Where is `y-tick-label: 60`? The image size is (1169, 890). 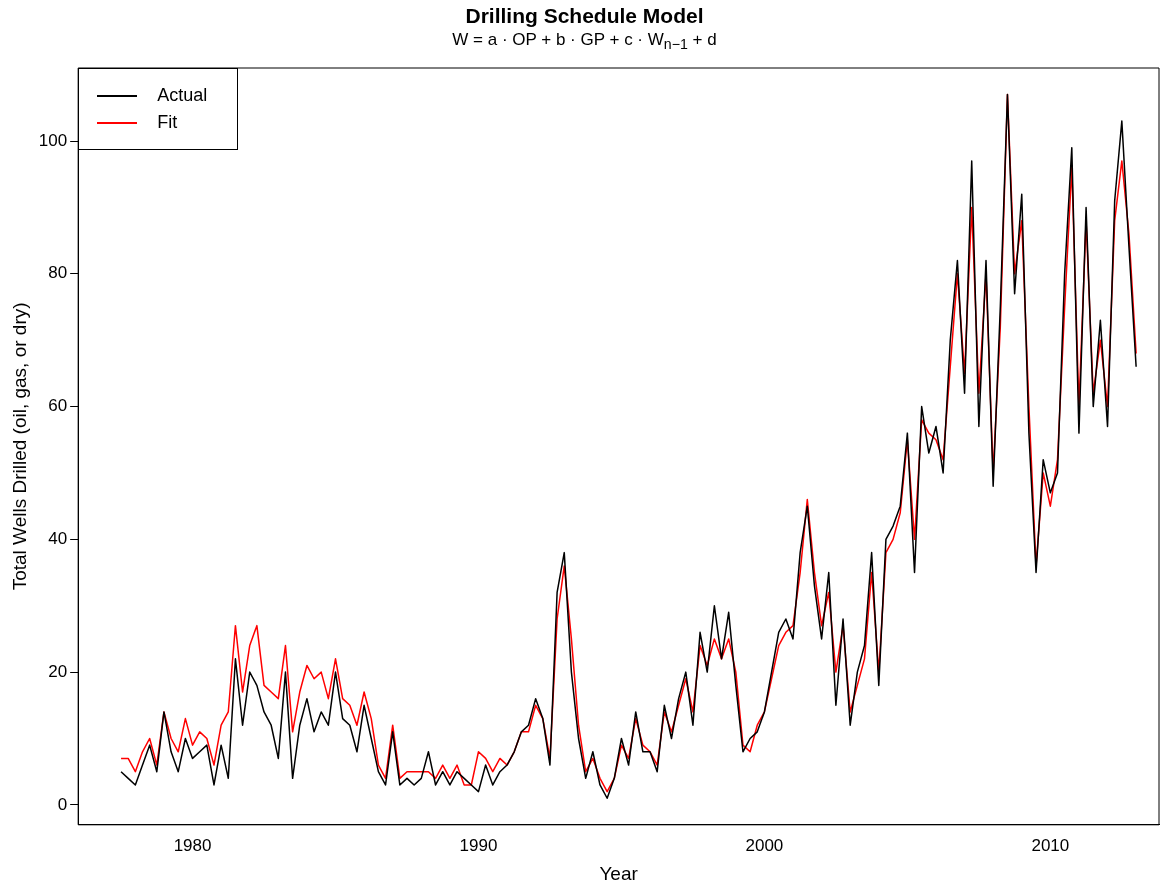 y-tick-label: 60 is located at coordinates (58, 406).